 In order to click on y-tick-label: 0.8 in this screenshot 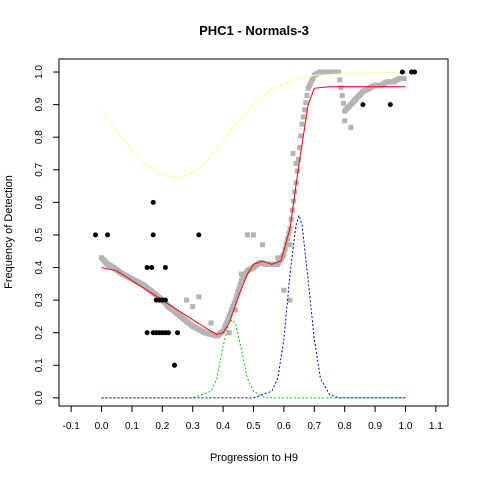, I will do `click(39, 137)`.